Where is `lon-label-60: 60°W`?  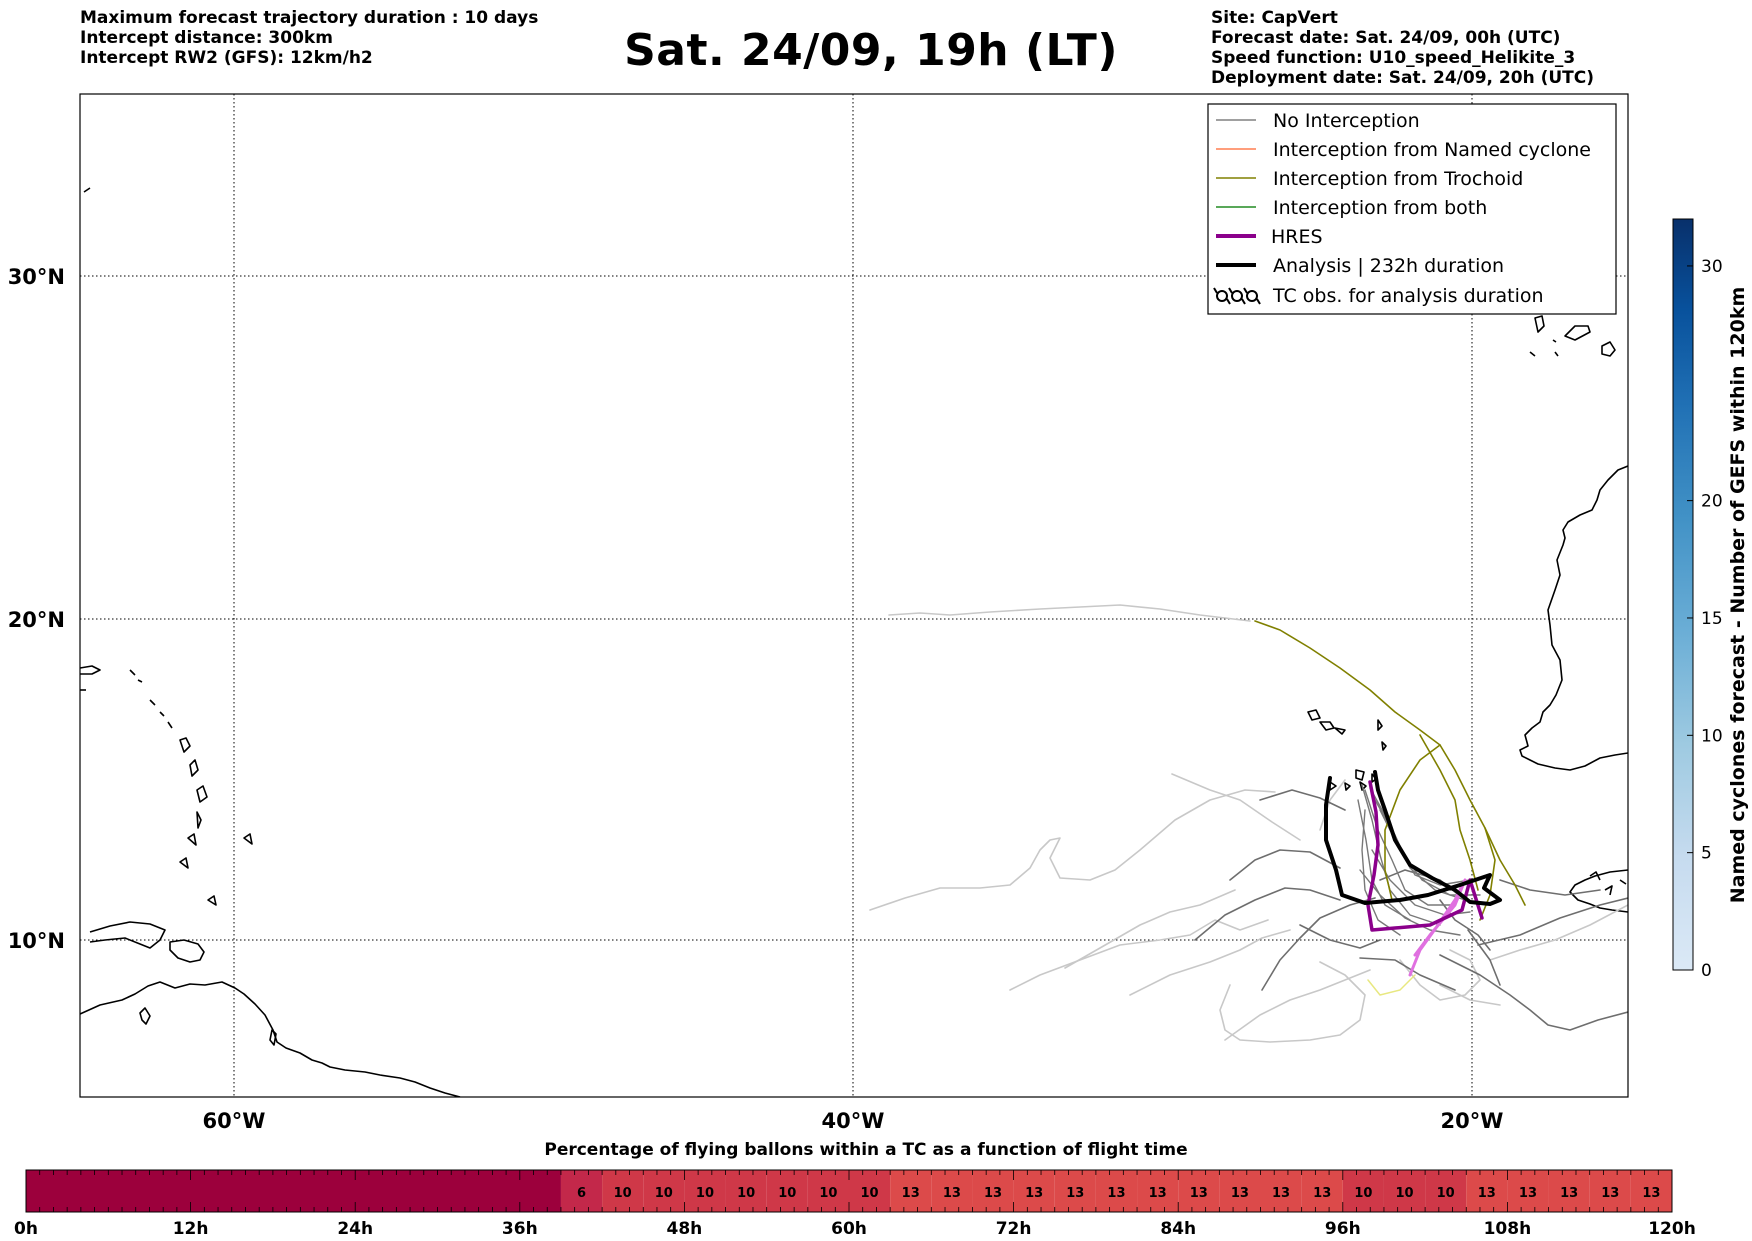 lon-label-60: 60°W is located at coordinates (234, 1121).